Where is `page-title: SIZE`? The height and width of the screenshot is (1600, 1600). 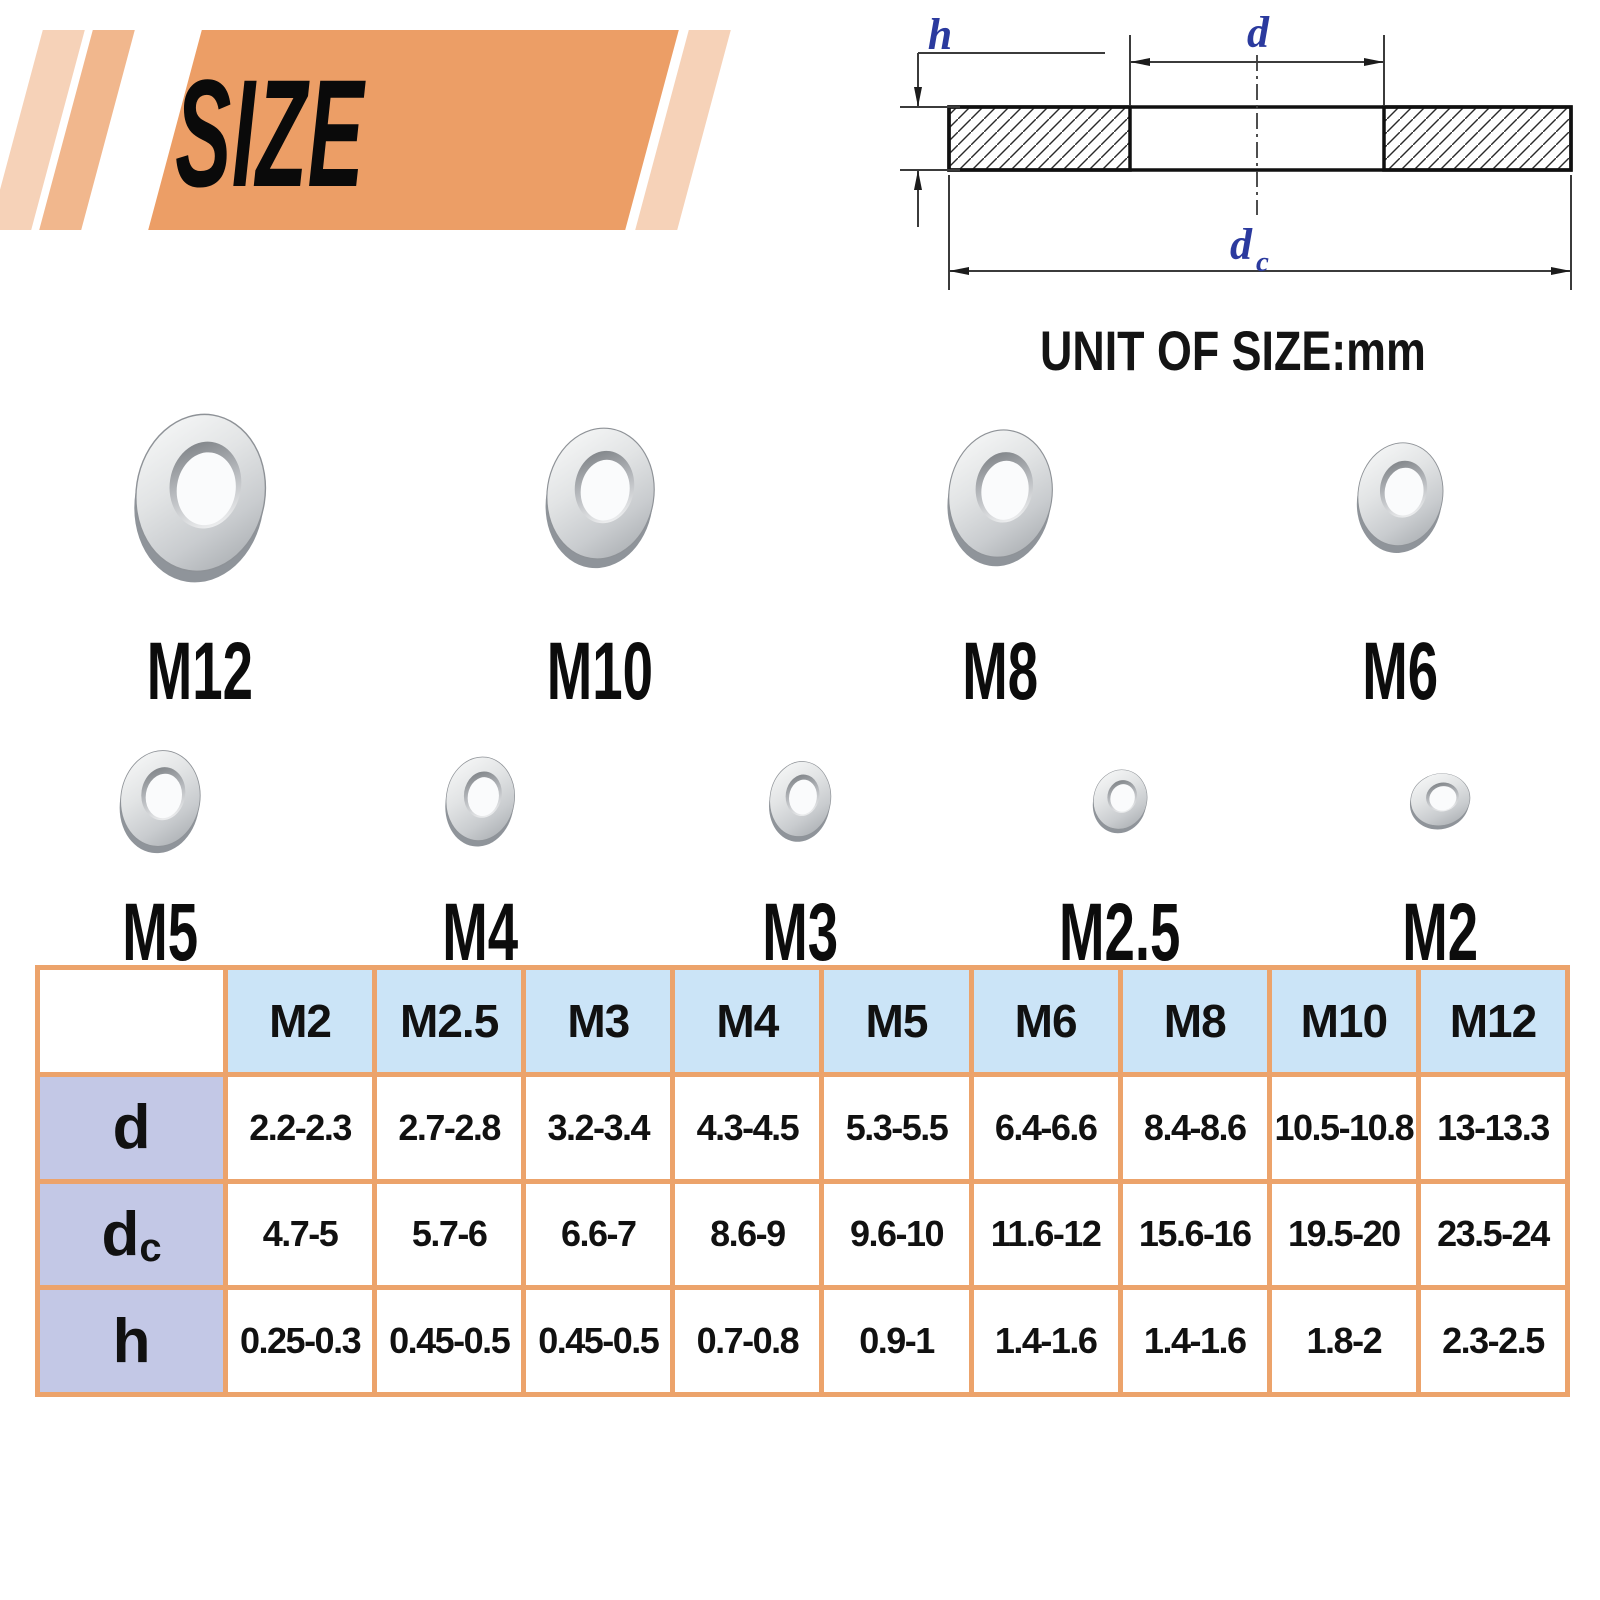 page-title: SIZE is located at coordinates (270, 132).